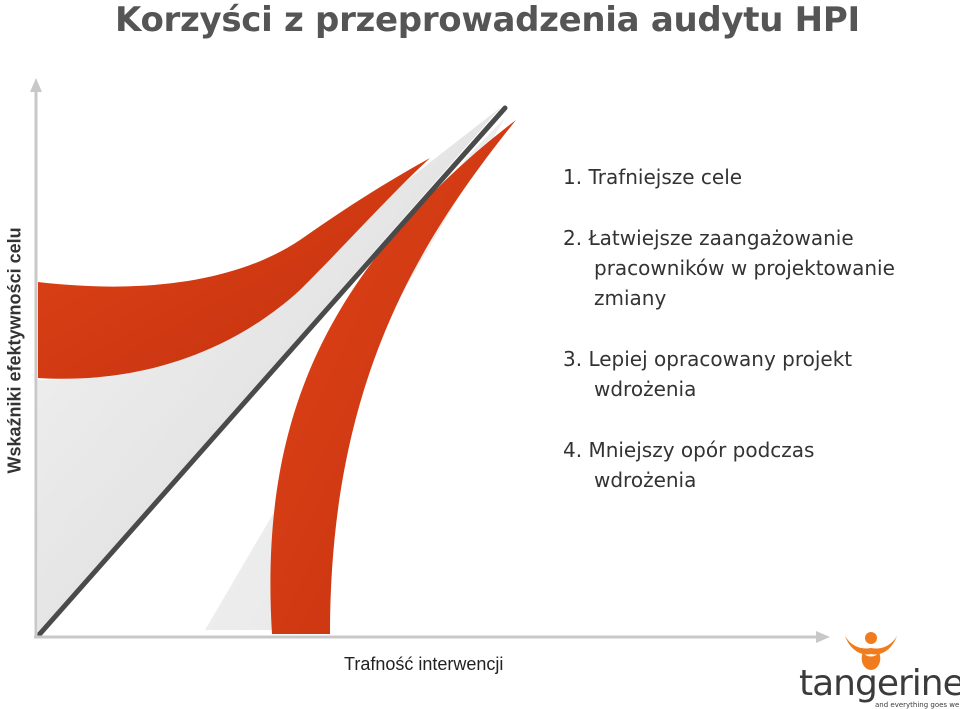 This screenshot has height=709, width=960. What do you see at coordinates (487, 20) in the screenshot?
I see `page-title: Korzyści z przeprowadzenia audytu HPI` at bounding box center [487, 20].